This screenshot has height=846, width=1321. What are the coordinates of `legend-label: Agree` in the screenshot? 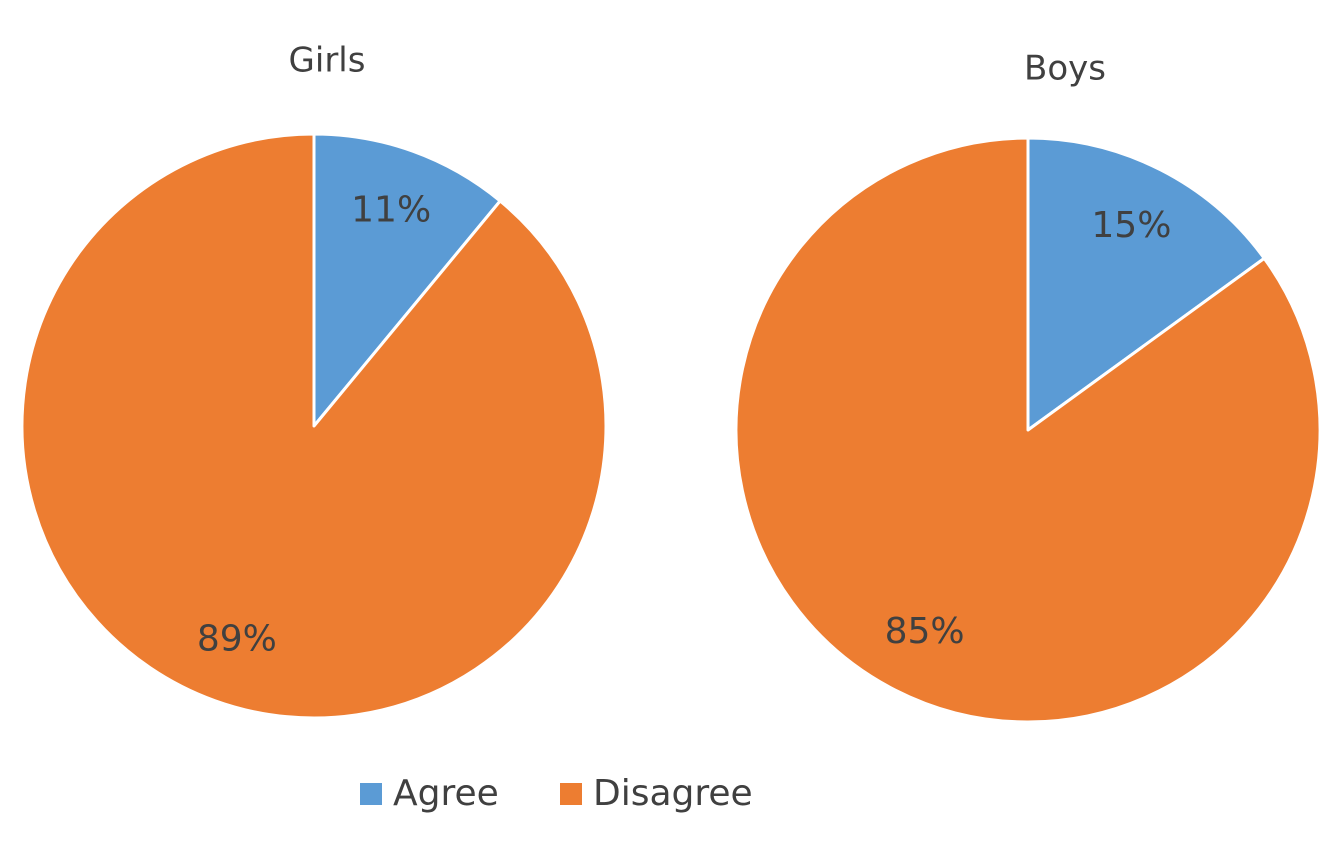 It's located at (446, 793).